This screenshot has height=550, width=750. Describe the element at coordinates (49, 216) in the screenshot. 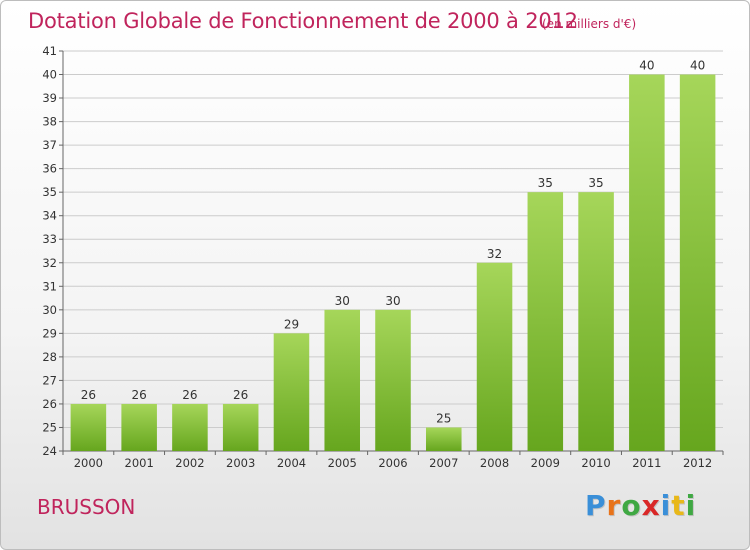

I see `y-tick-label: 34` at that location.